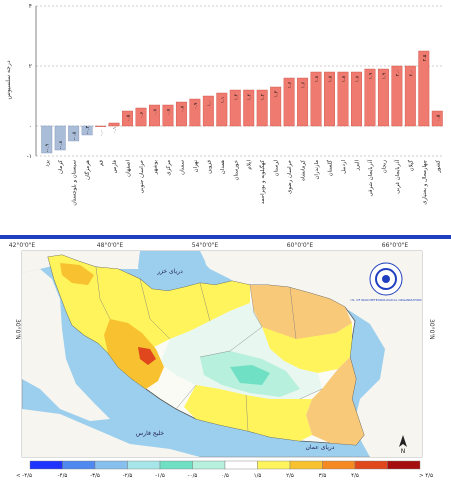  What do you see at coordinates (431, 329) in the screenshot?
I see `latitude-label-right: 30°0'N` at bounding box center [431, 329].